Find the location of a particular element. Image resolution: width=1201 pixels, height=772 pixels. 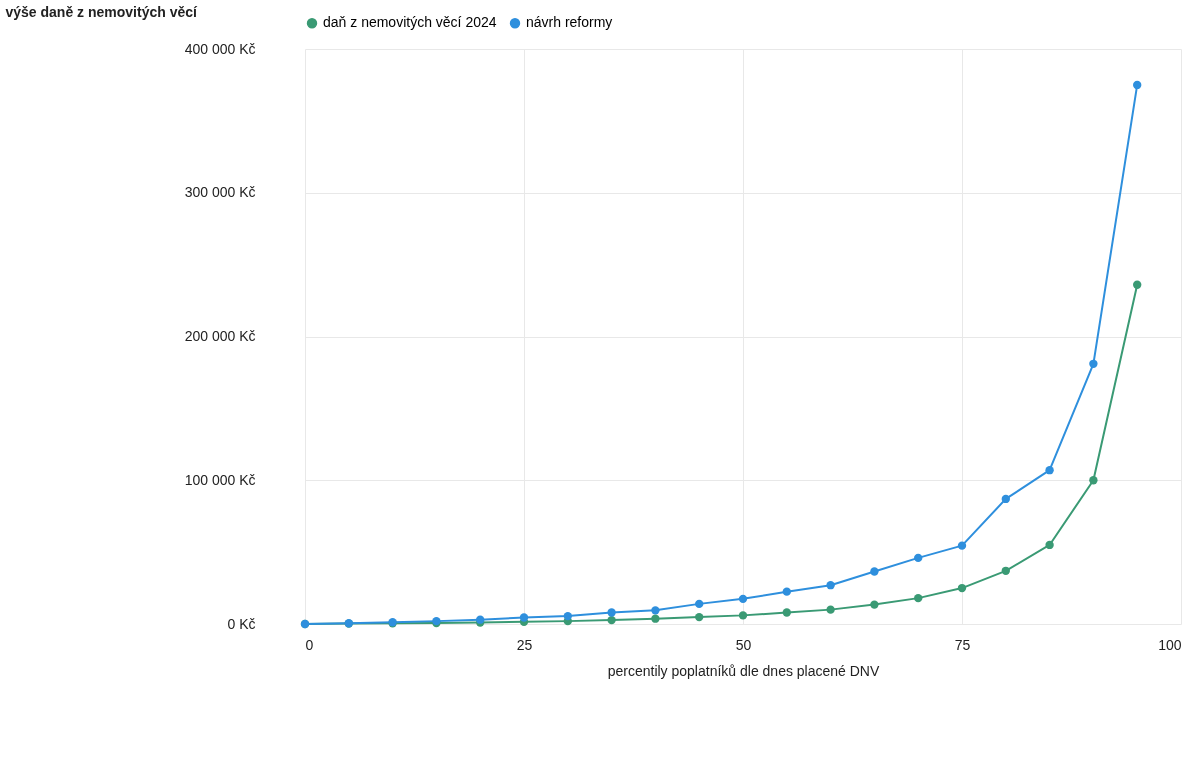

legend-label: návrh reformy is located at coordinates (569, 22).